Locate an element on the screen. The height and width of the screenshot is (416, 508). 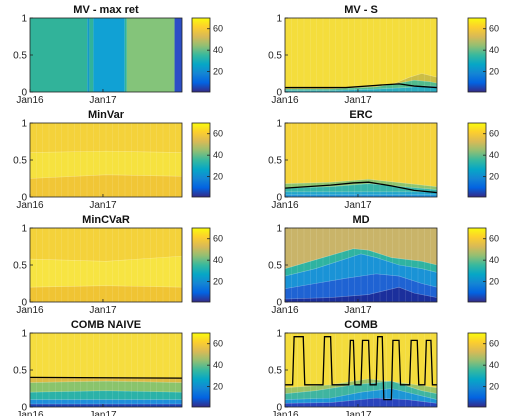
chart-panel: MV - max ret 0 0.5 1 Jan16 Jan17 20 40 60 is located at coordinates (118, 55).